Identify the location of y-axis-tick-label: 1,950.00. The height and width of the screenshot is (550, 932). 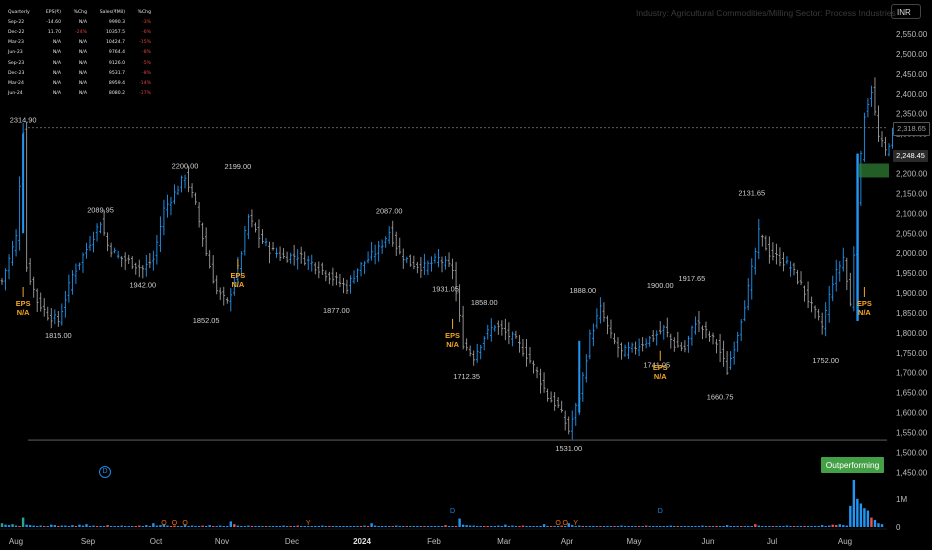
(912, 273).